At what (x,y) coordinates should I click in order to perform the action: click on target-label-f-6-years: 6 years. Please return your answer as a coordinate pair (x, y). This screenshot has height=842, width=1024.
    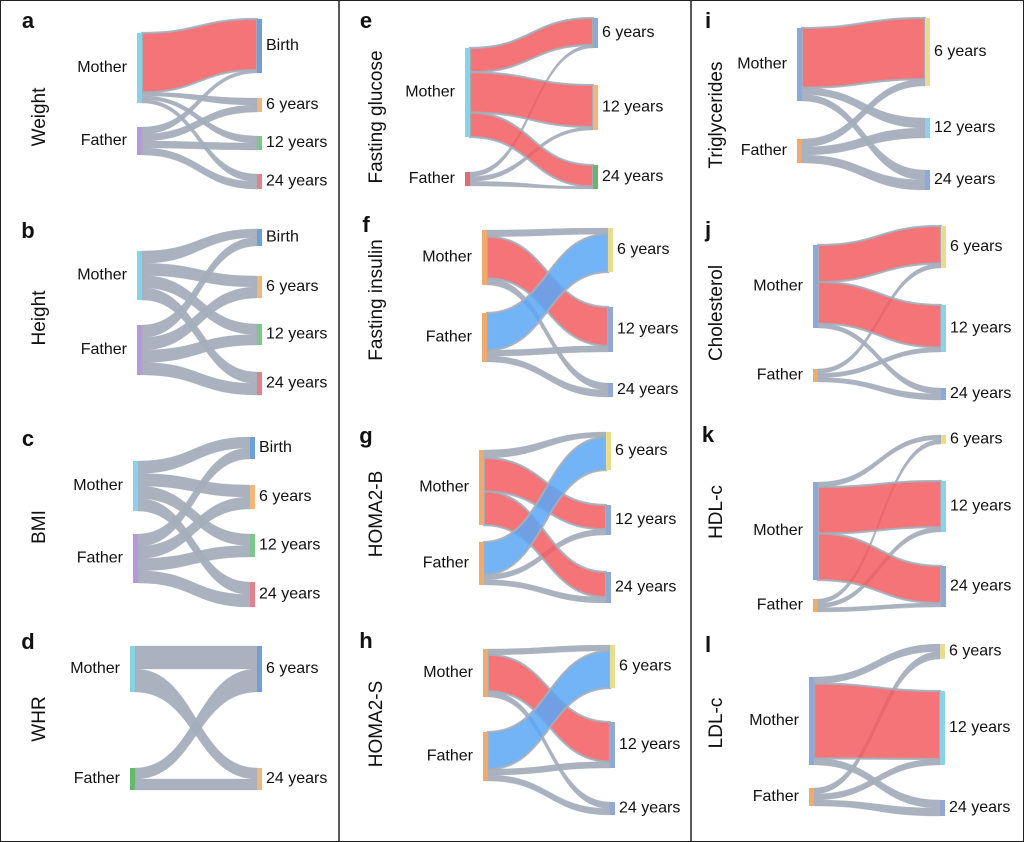
    Looking at the image, I should click on (643, 249).